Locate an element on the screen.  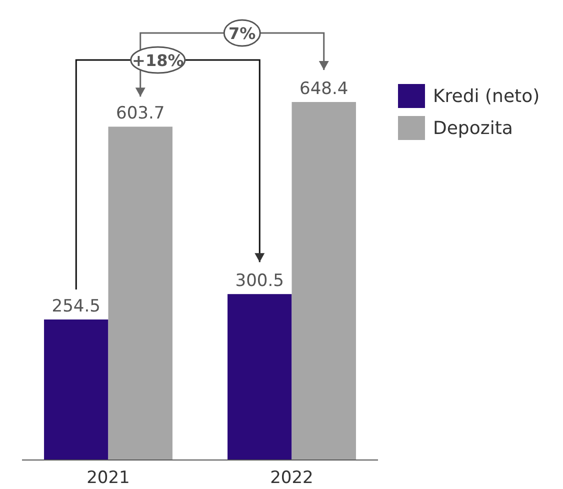
legend-label: Depozita is located at coordinates (473, 128).